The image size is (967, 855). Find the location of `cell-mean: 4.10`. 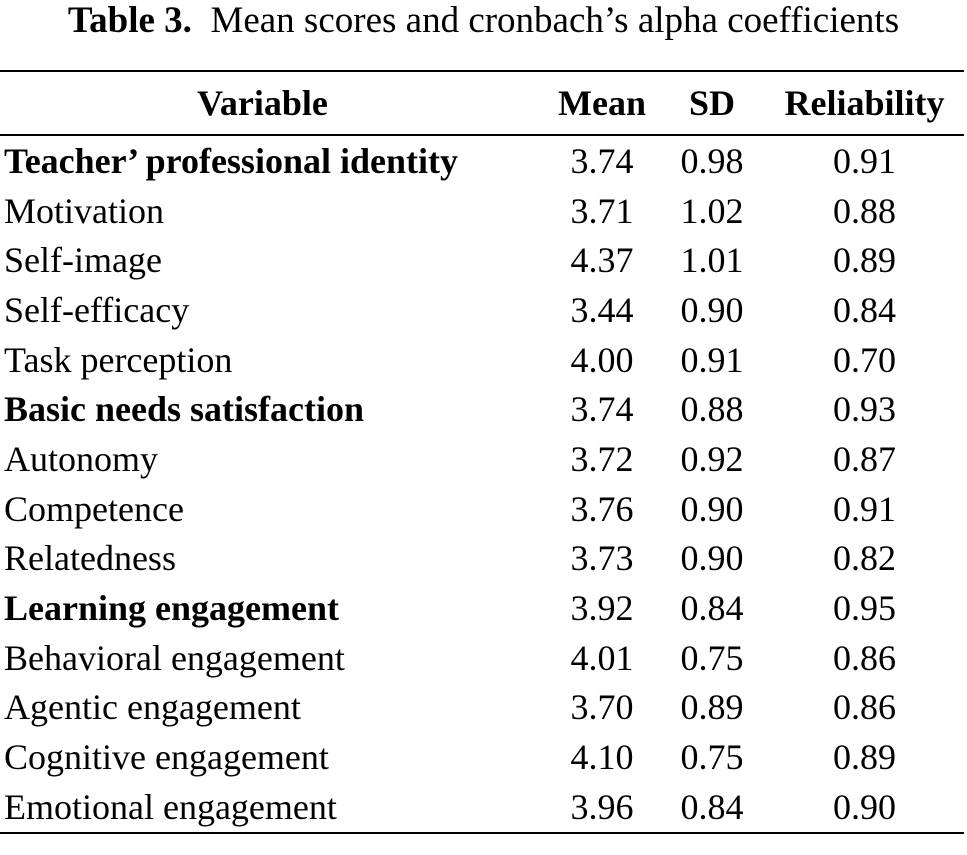

cell-mean: 4.10 is located at coordinates (602, 757).